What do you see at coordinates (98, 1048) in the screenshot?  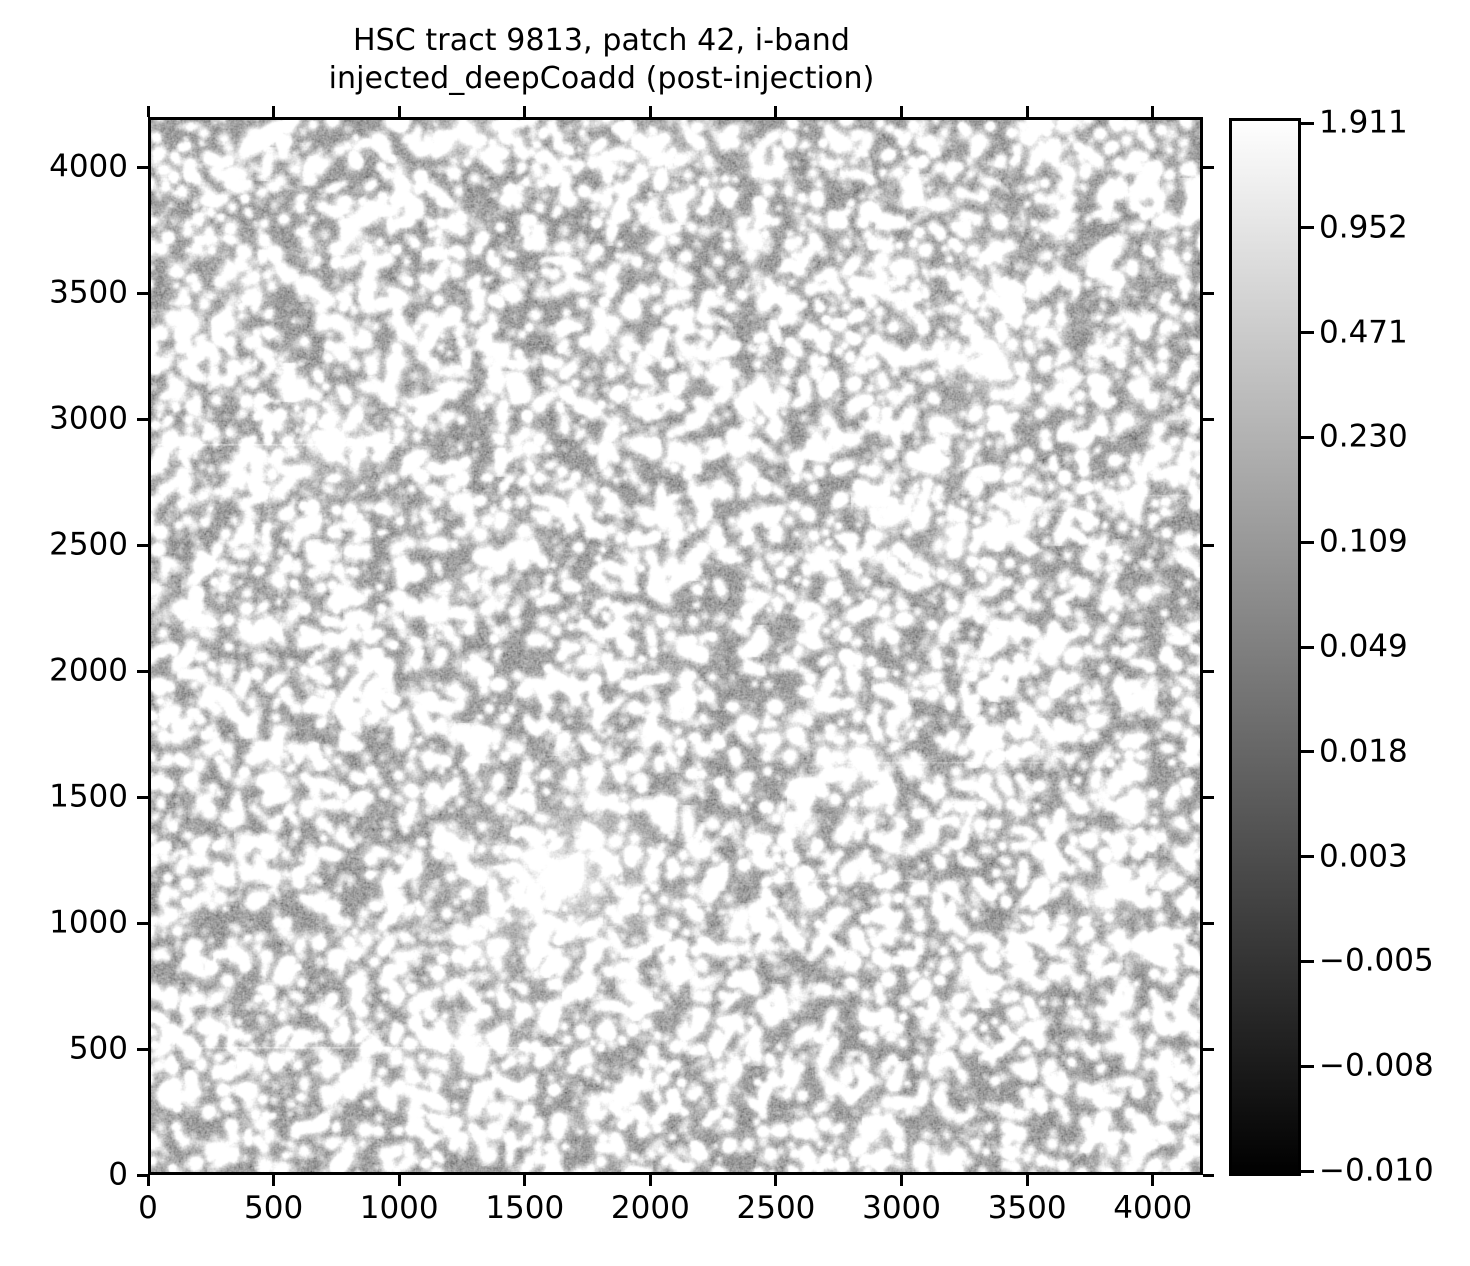 I see `y-ticklabel: 500` at bounding box center [98, 1048].